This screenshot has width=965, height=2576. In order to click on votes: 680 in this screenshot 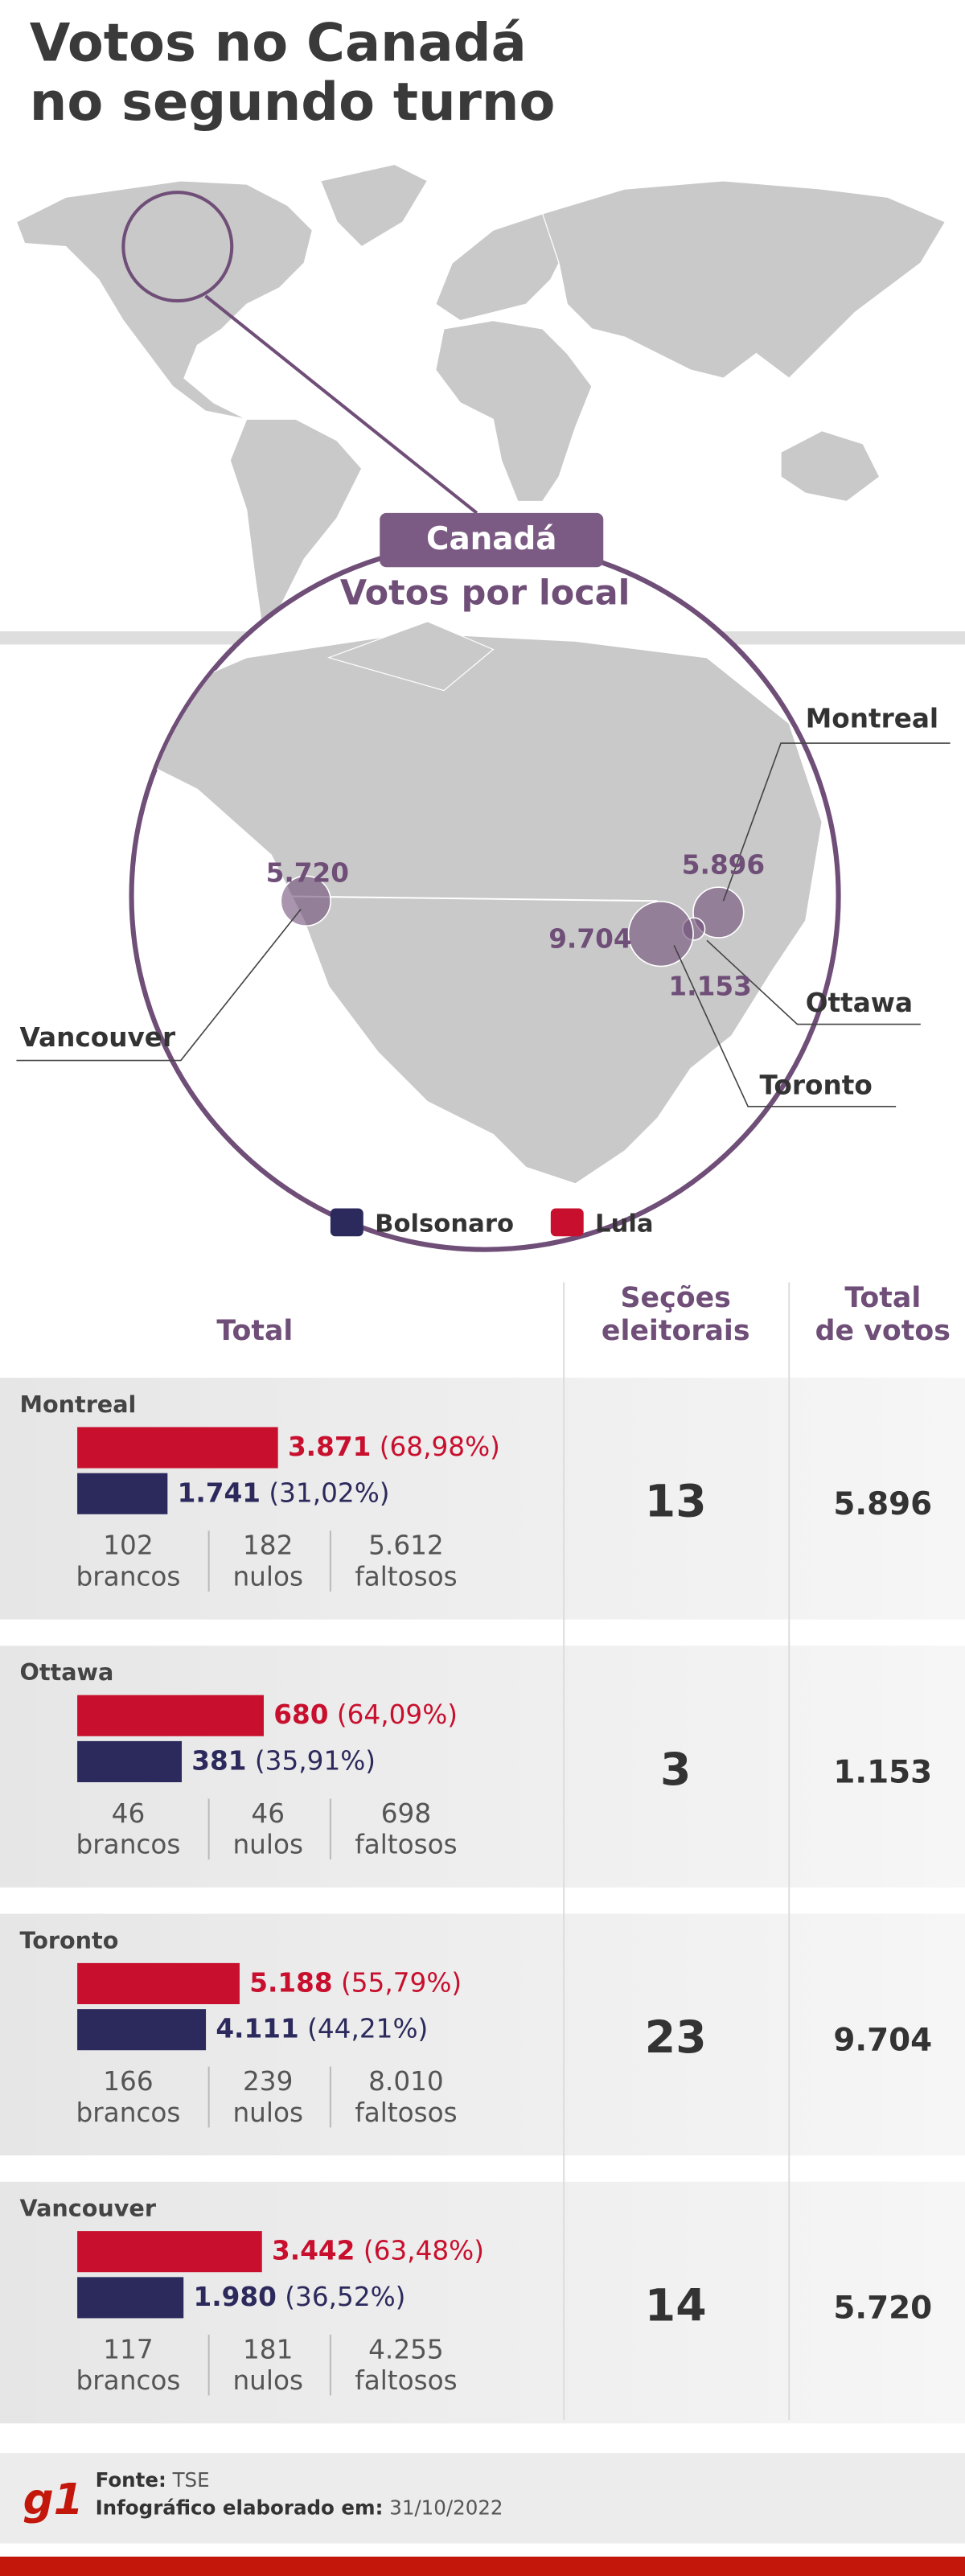, I will do `click(300, 1714)`.